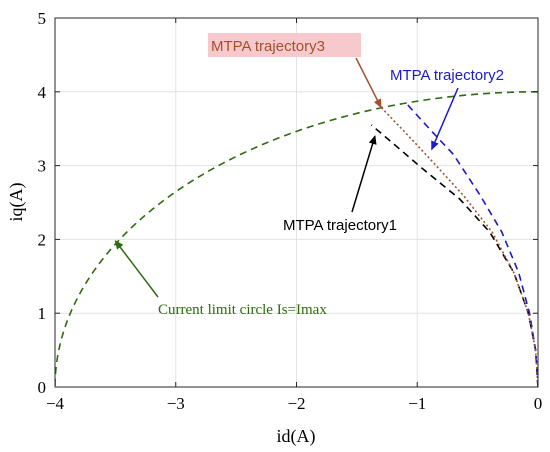 The image size is (550, 452). I want to click on x-tick-label: −4, so click(55, 403).